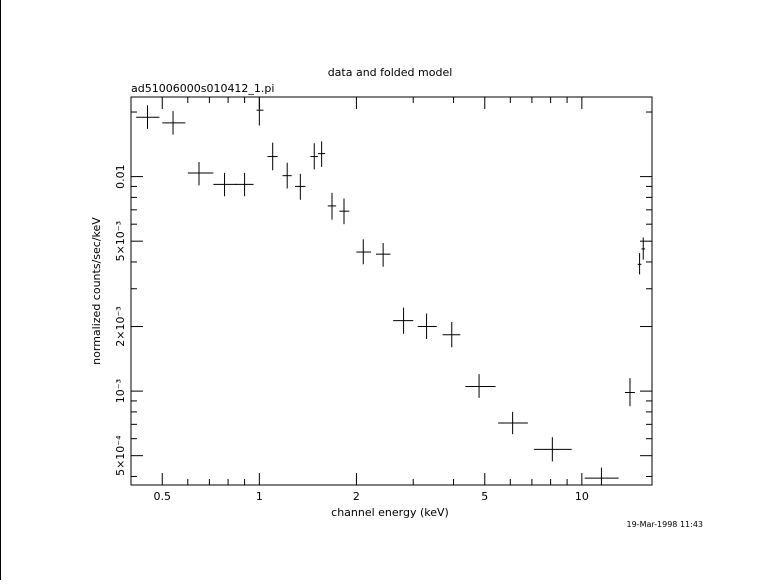  What do you see at coordinates (356, 496) in the screenshot?
I see `x-tick-label: 2` at bounding box center [356, 496].